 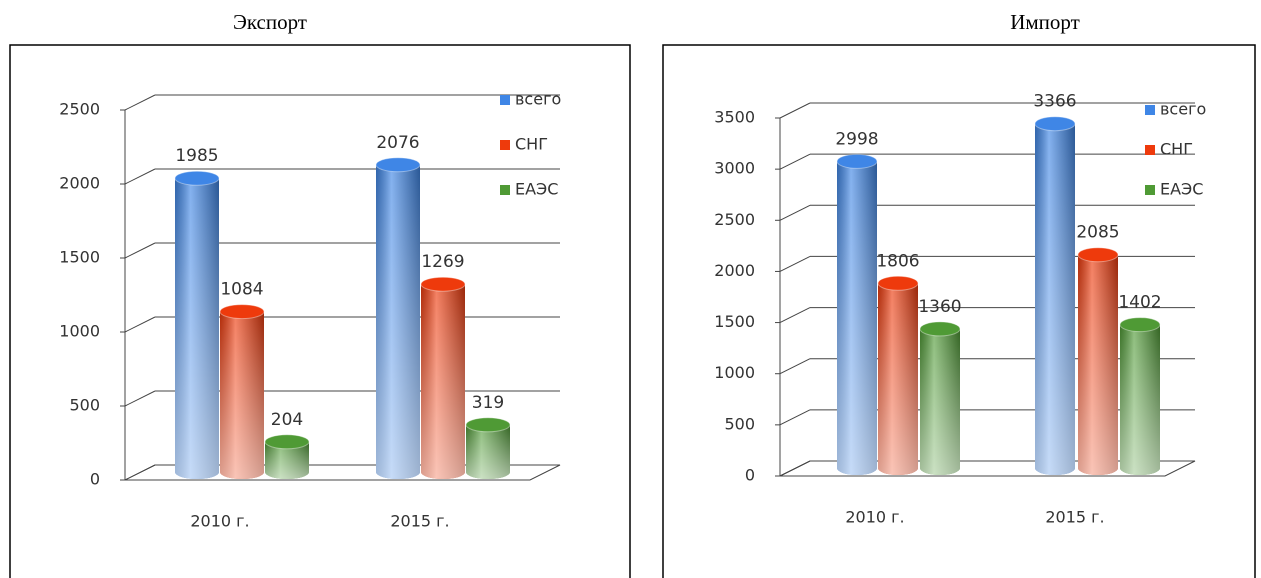 I want to click on value-label: 1402, so click(x=1139, y=303).